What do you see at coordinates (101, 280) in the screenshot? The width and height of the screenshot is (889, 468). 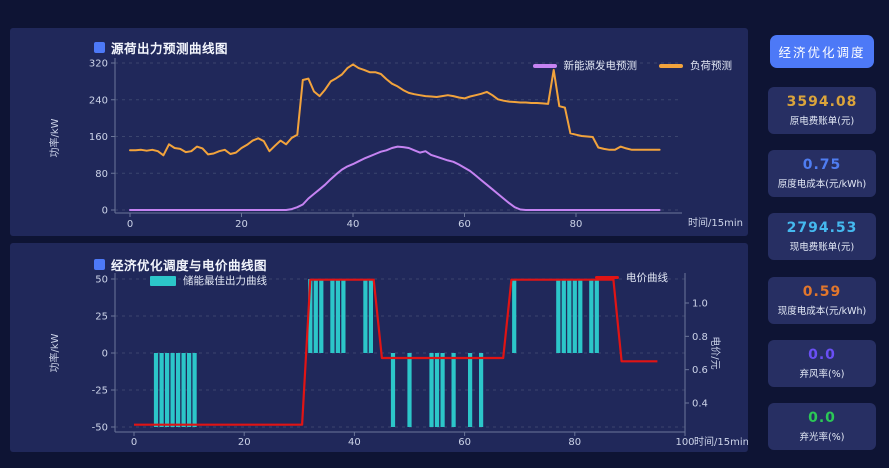 I see `svg-text: 50` at bounding box center [101, 280].